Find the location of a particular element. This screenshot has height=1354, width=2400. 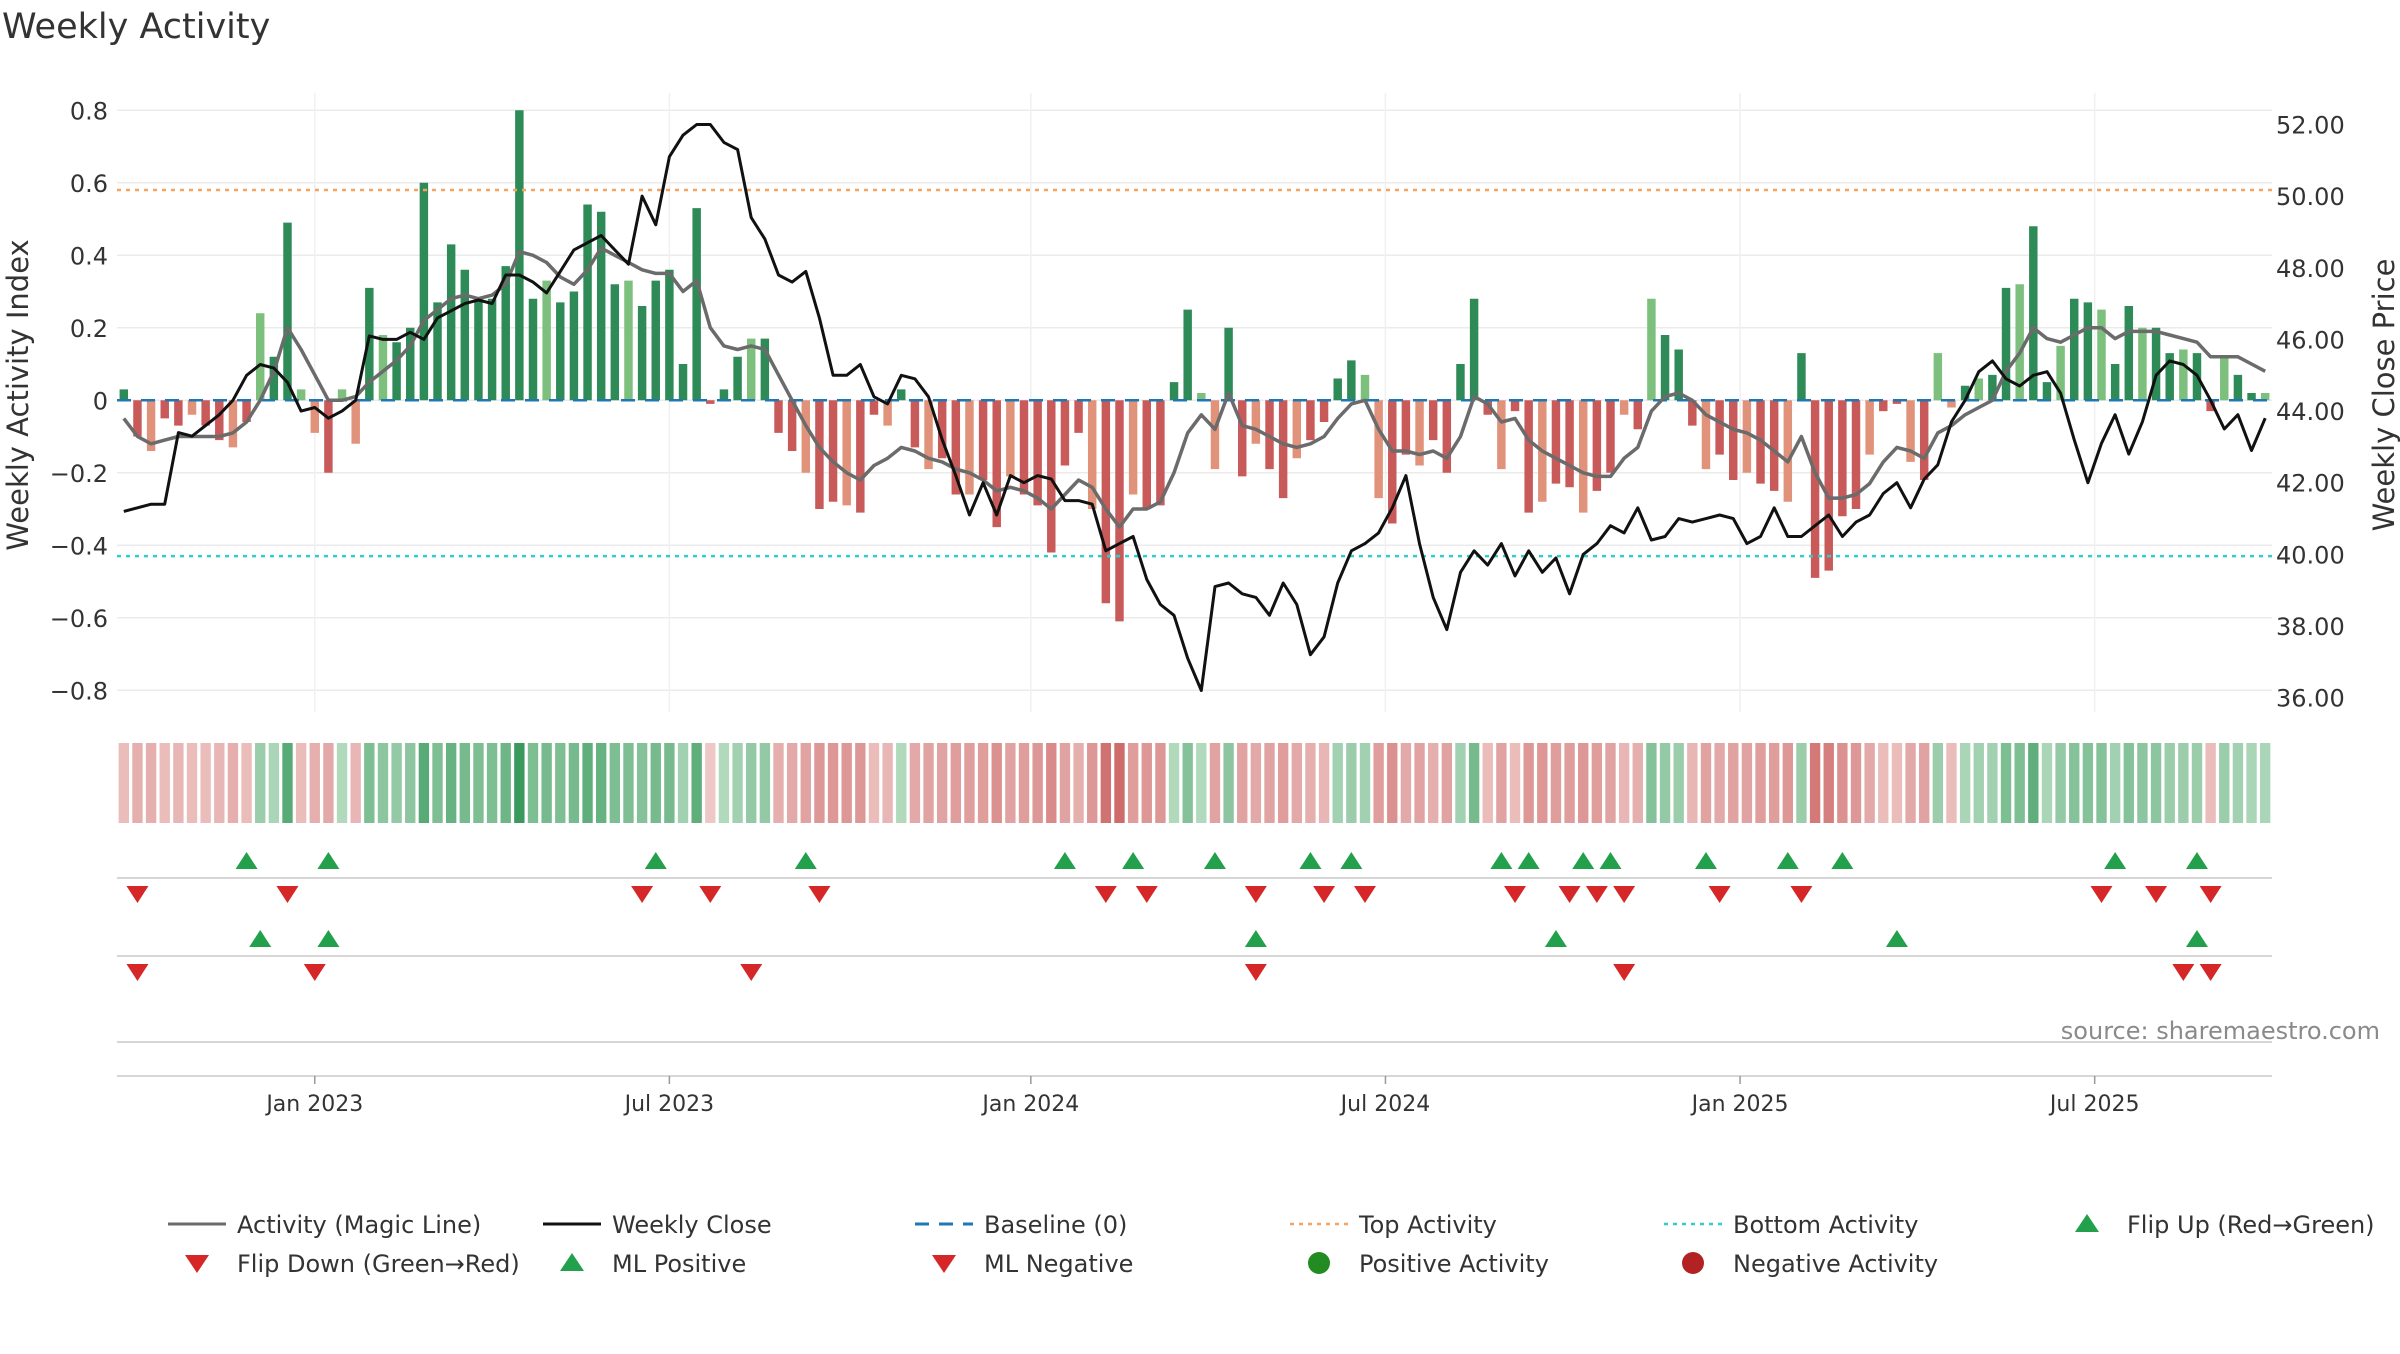

x-tick-label: Jan 2023 is located at coordinates (313, 1104).